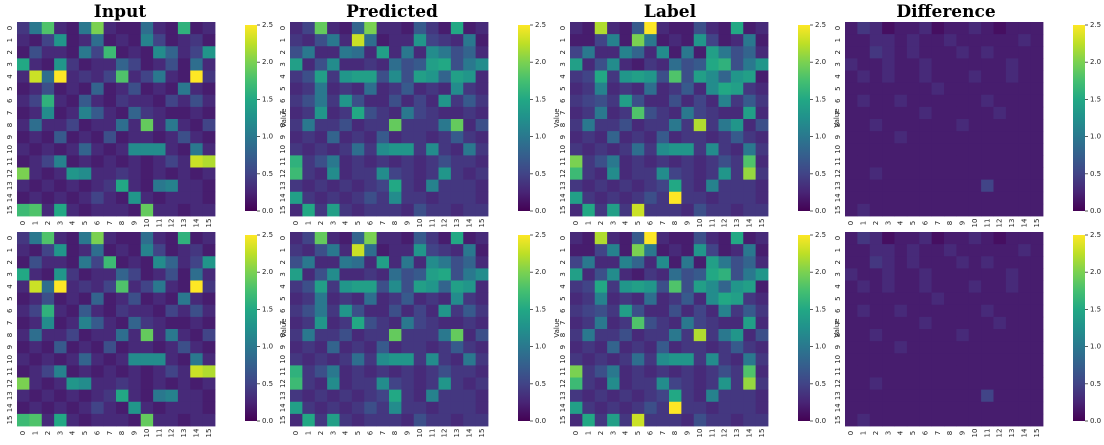  What do you see at coordinates (370, 222) in the screenshot?
I see `x-tick-label: 6` at bounding box center [370, 222].